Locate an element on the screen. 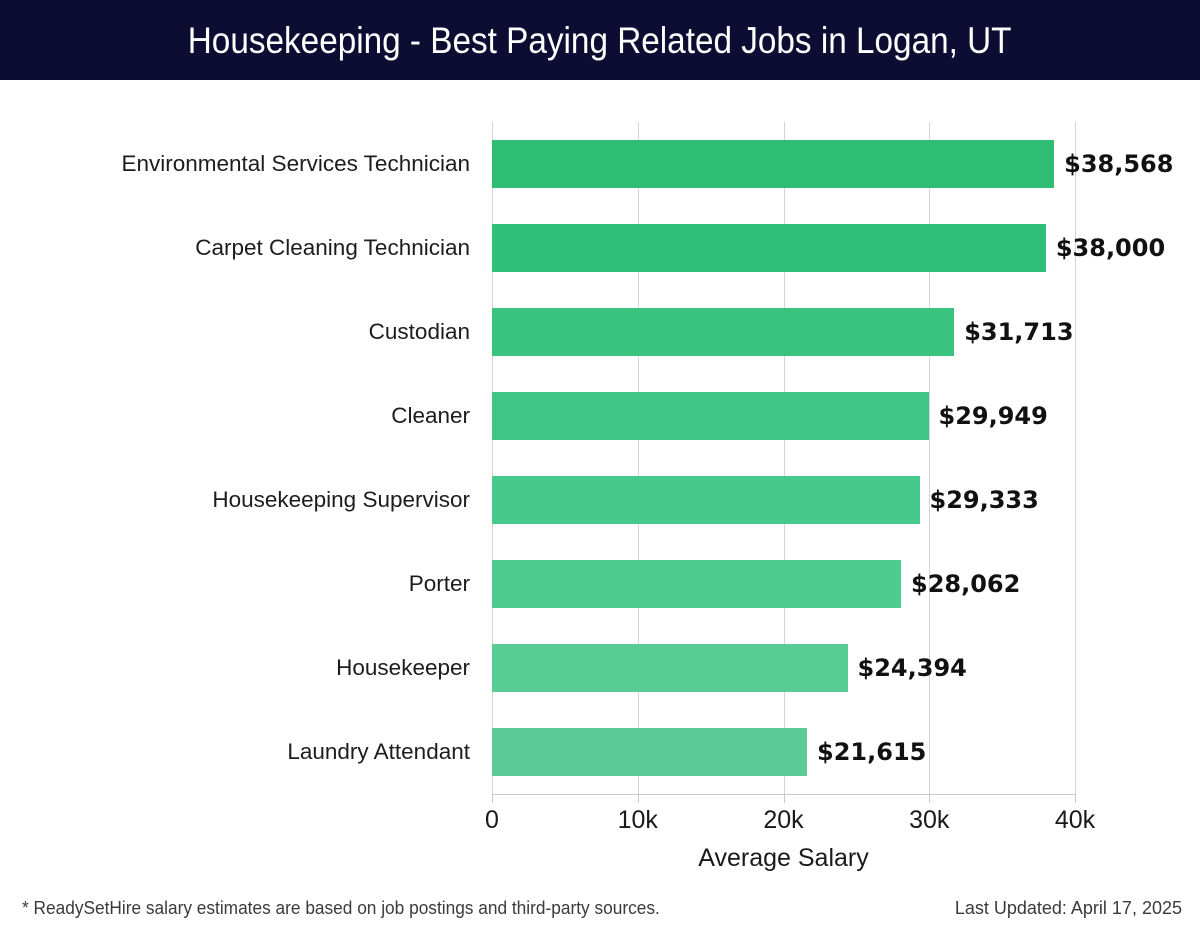 The width and height of the screenshot is (1200, 940). bar-value-label: $38,000 is located at coordinates (1110, 248).